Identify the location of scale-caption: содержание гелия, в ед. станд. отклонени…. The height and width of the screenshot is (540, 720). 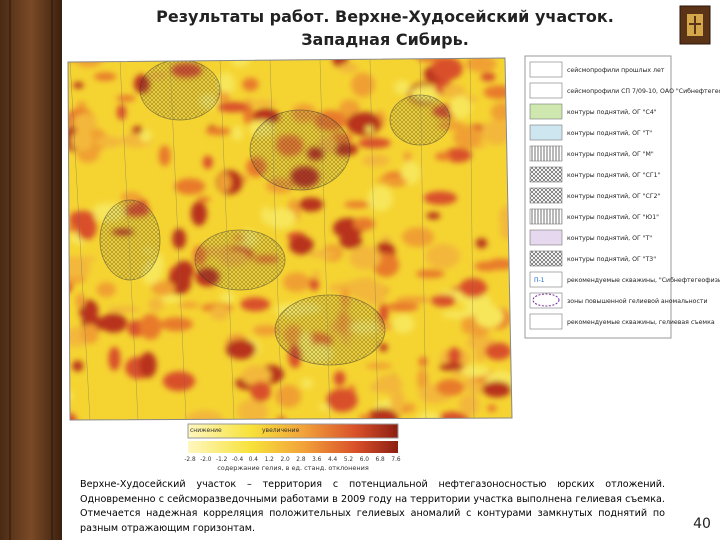
(293, 468).